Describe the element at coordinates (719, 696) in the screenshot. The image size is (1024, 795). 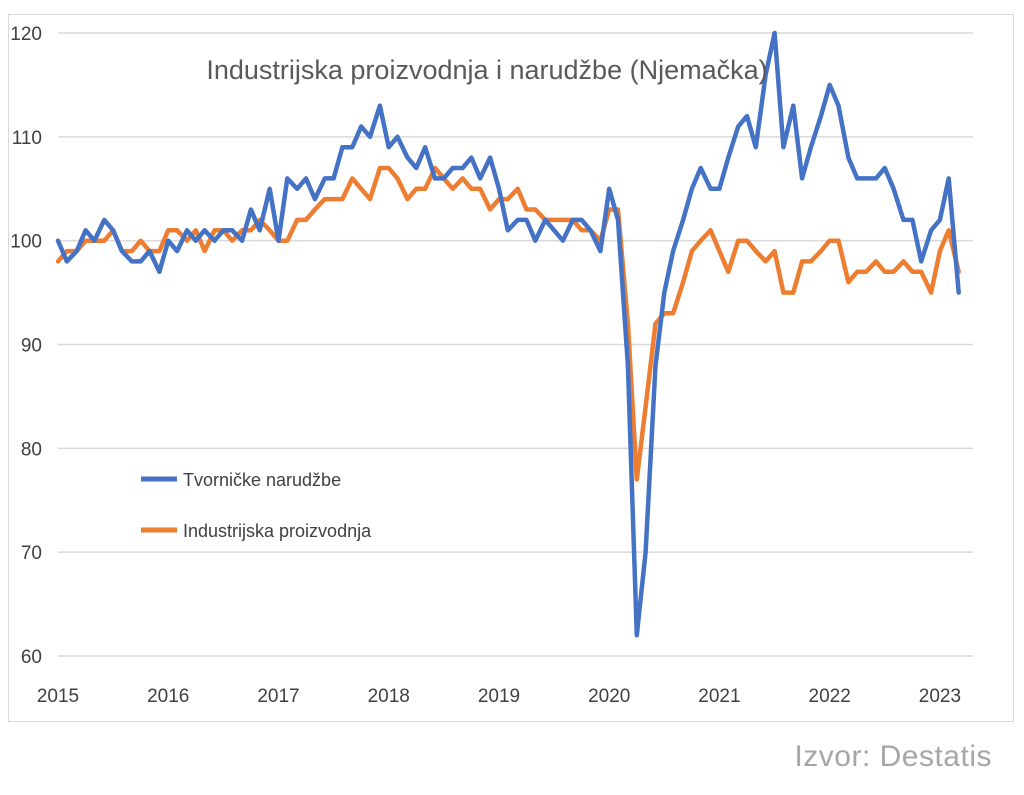
I see `x-tick-label: 2021` at that location.